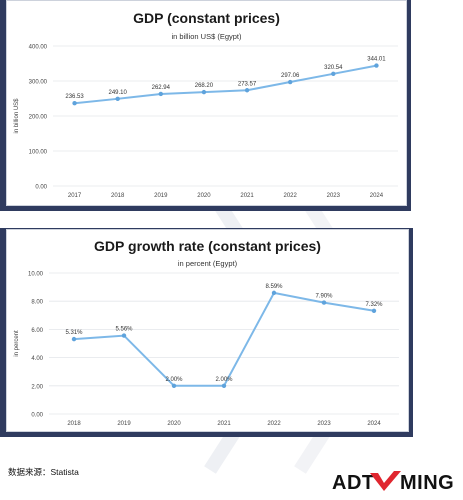 The height and width of the screenshot is (500, 463). I want to click on chart1-xtick-label: 2021, so click(247, 196).